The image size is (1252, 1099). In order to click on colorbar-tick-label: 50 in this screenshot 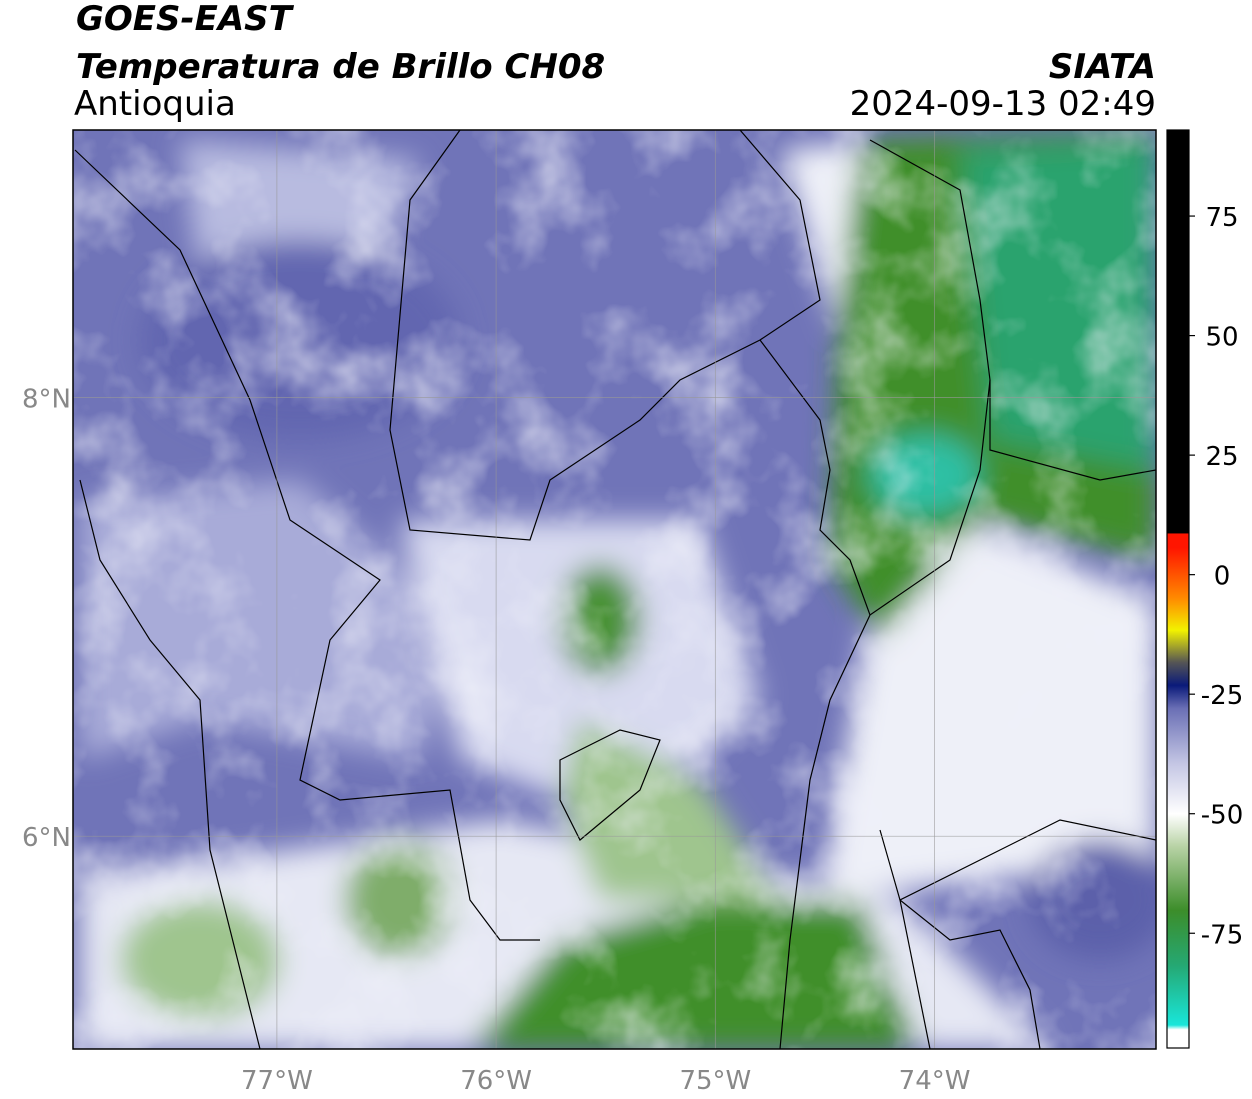, I will do `click(1221, 338)`.